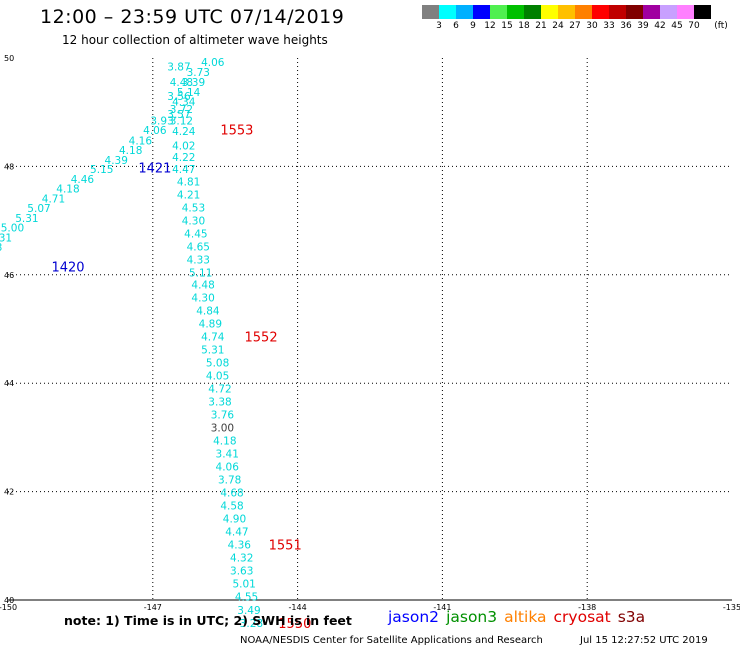 This screenshot has width=740, height=650. Describe the element at coordinates (236, 131) in the screenshot. I see `pass-time-label: 1553` at that location.